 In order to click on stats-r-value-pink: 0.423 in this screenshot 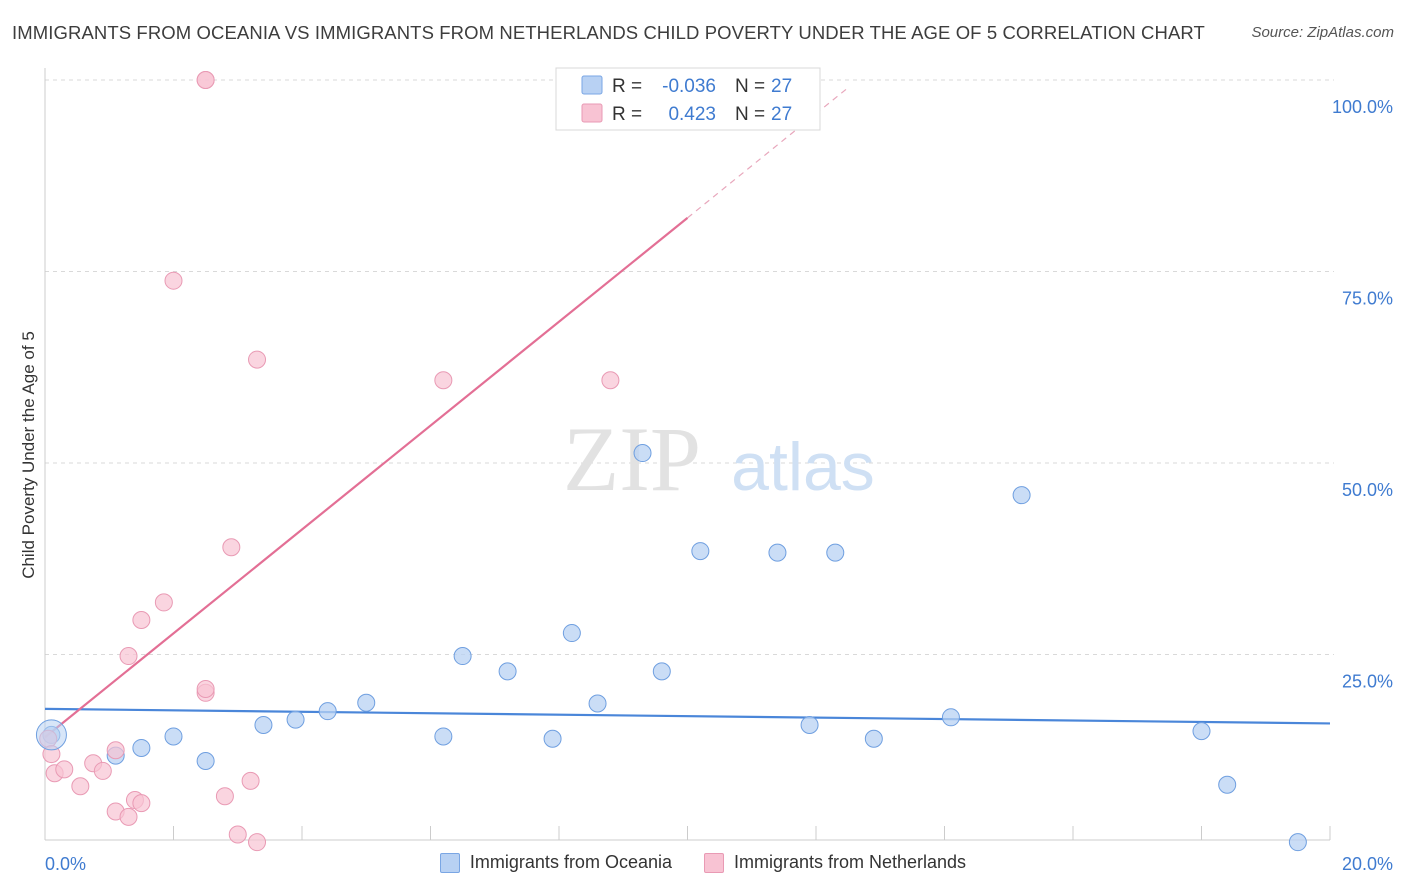, I will do `click(692, 114)`.